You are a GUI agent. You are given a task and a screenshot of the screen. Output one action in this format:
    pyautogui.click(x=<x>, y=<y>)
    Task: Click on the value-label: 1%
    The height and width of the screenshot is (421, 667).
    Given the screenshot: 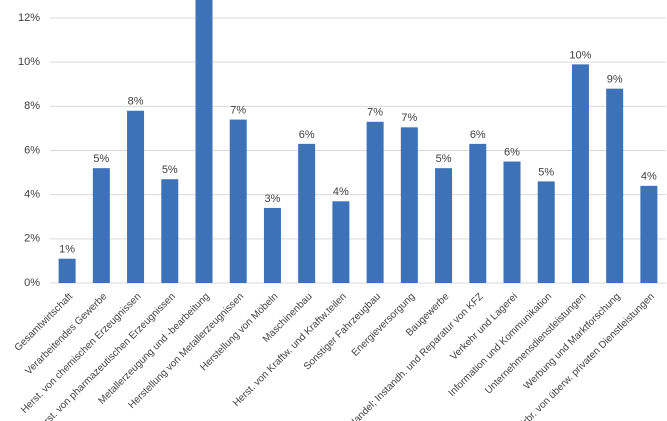 What is the action you would take?
    pyautogui.click(x=67, y=250)
    